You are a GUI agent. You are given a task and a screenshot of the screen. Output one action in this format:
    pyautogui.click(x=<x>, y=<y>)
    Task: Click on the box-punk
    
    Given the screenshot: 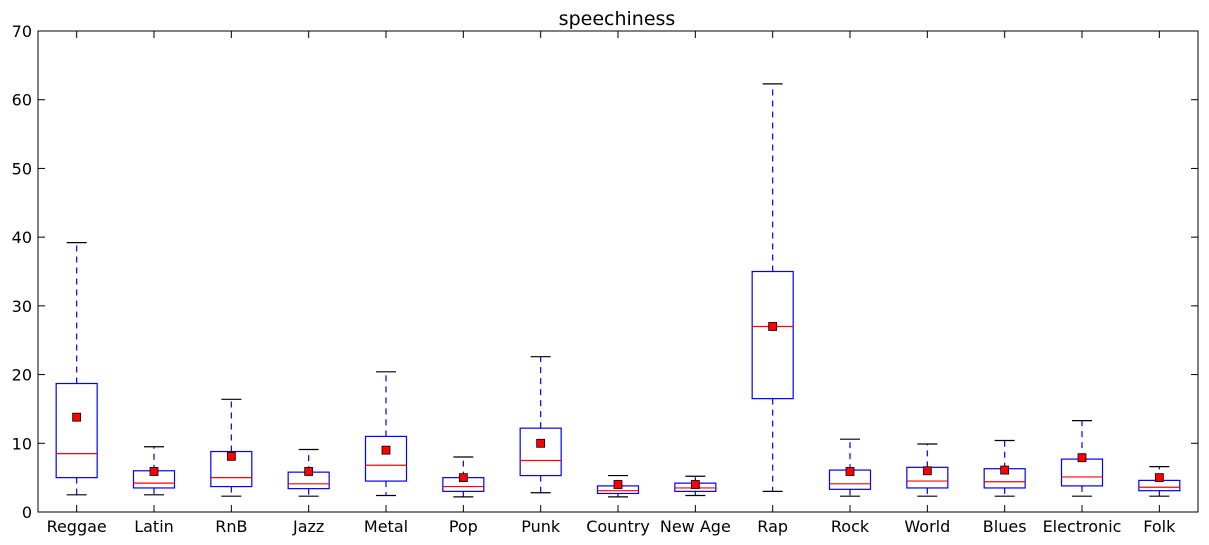 What is the action you would take?
    pyautogui.click(x=540, y=425)
    